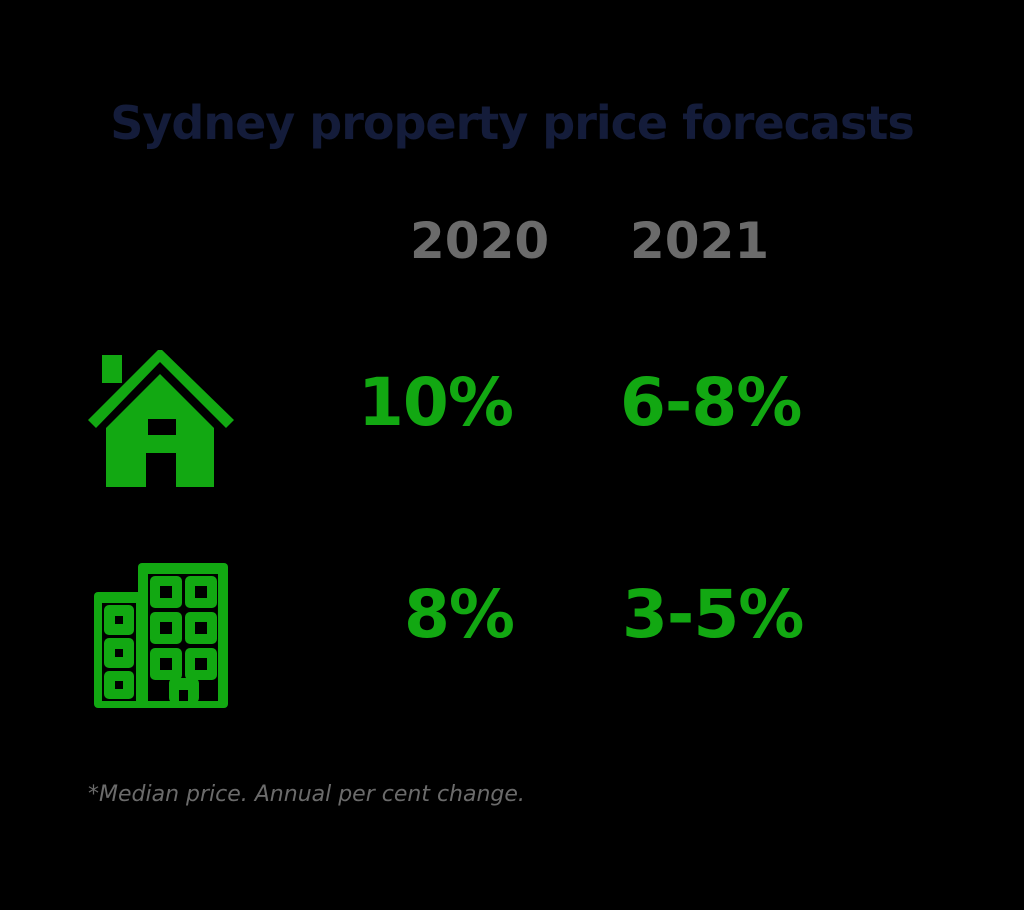 The width and height of the screenshot is (1024, 910). What do you see at coordinates (711, 402) in the screenshot?
I see `houses-2021-value: 6-8%` at bounding box center [711, 402].